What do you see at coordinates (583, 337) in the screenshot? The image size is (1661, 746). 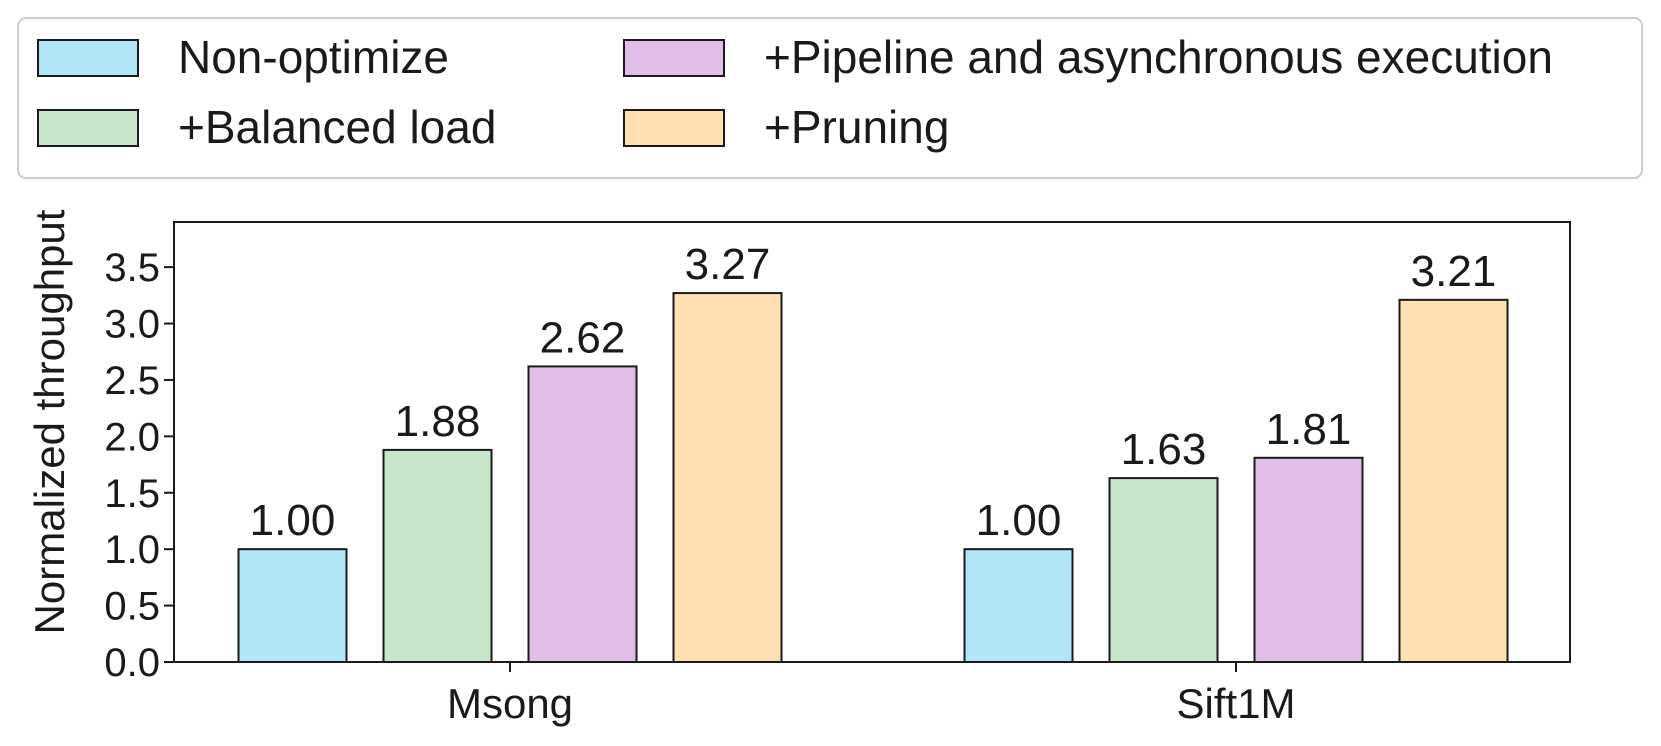 I see `value-label-msong-s3: 2.62` at bounding box center [583, 337].